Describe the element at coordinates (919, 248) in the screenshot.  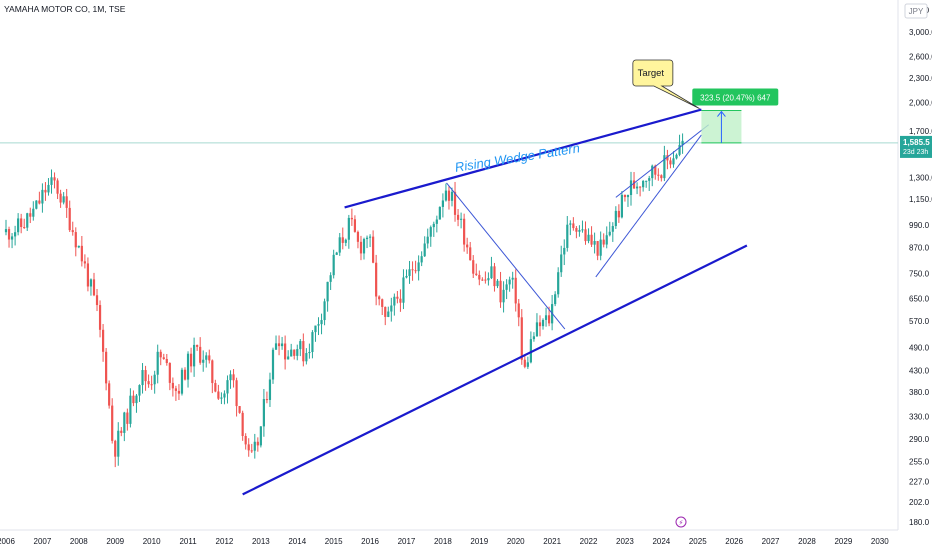
I see `y-tick-label: 870.0` at that location.